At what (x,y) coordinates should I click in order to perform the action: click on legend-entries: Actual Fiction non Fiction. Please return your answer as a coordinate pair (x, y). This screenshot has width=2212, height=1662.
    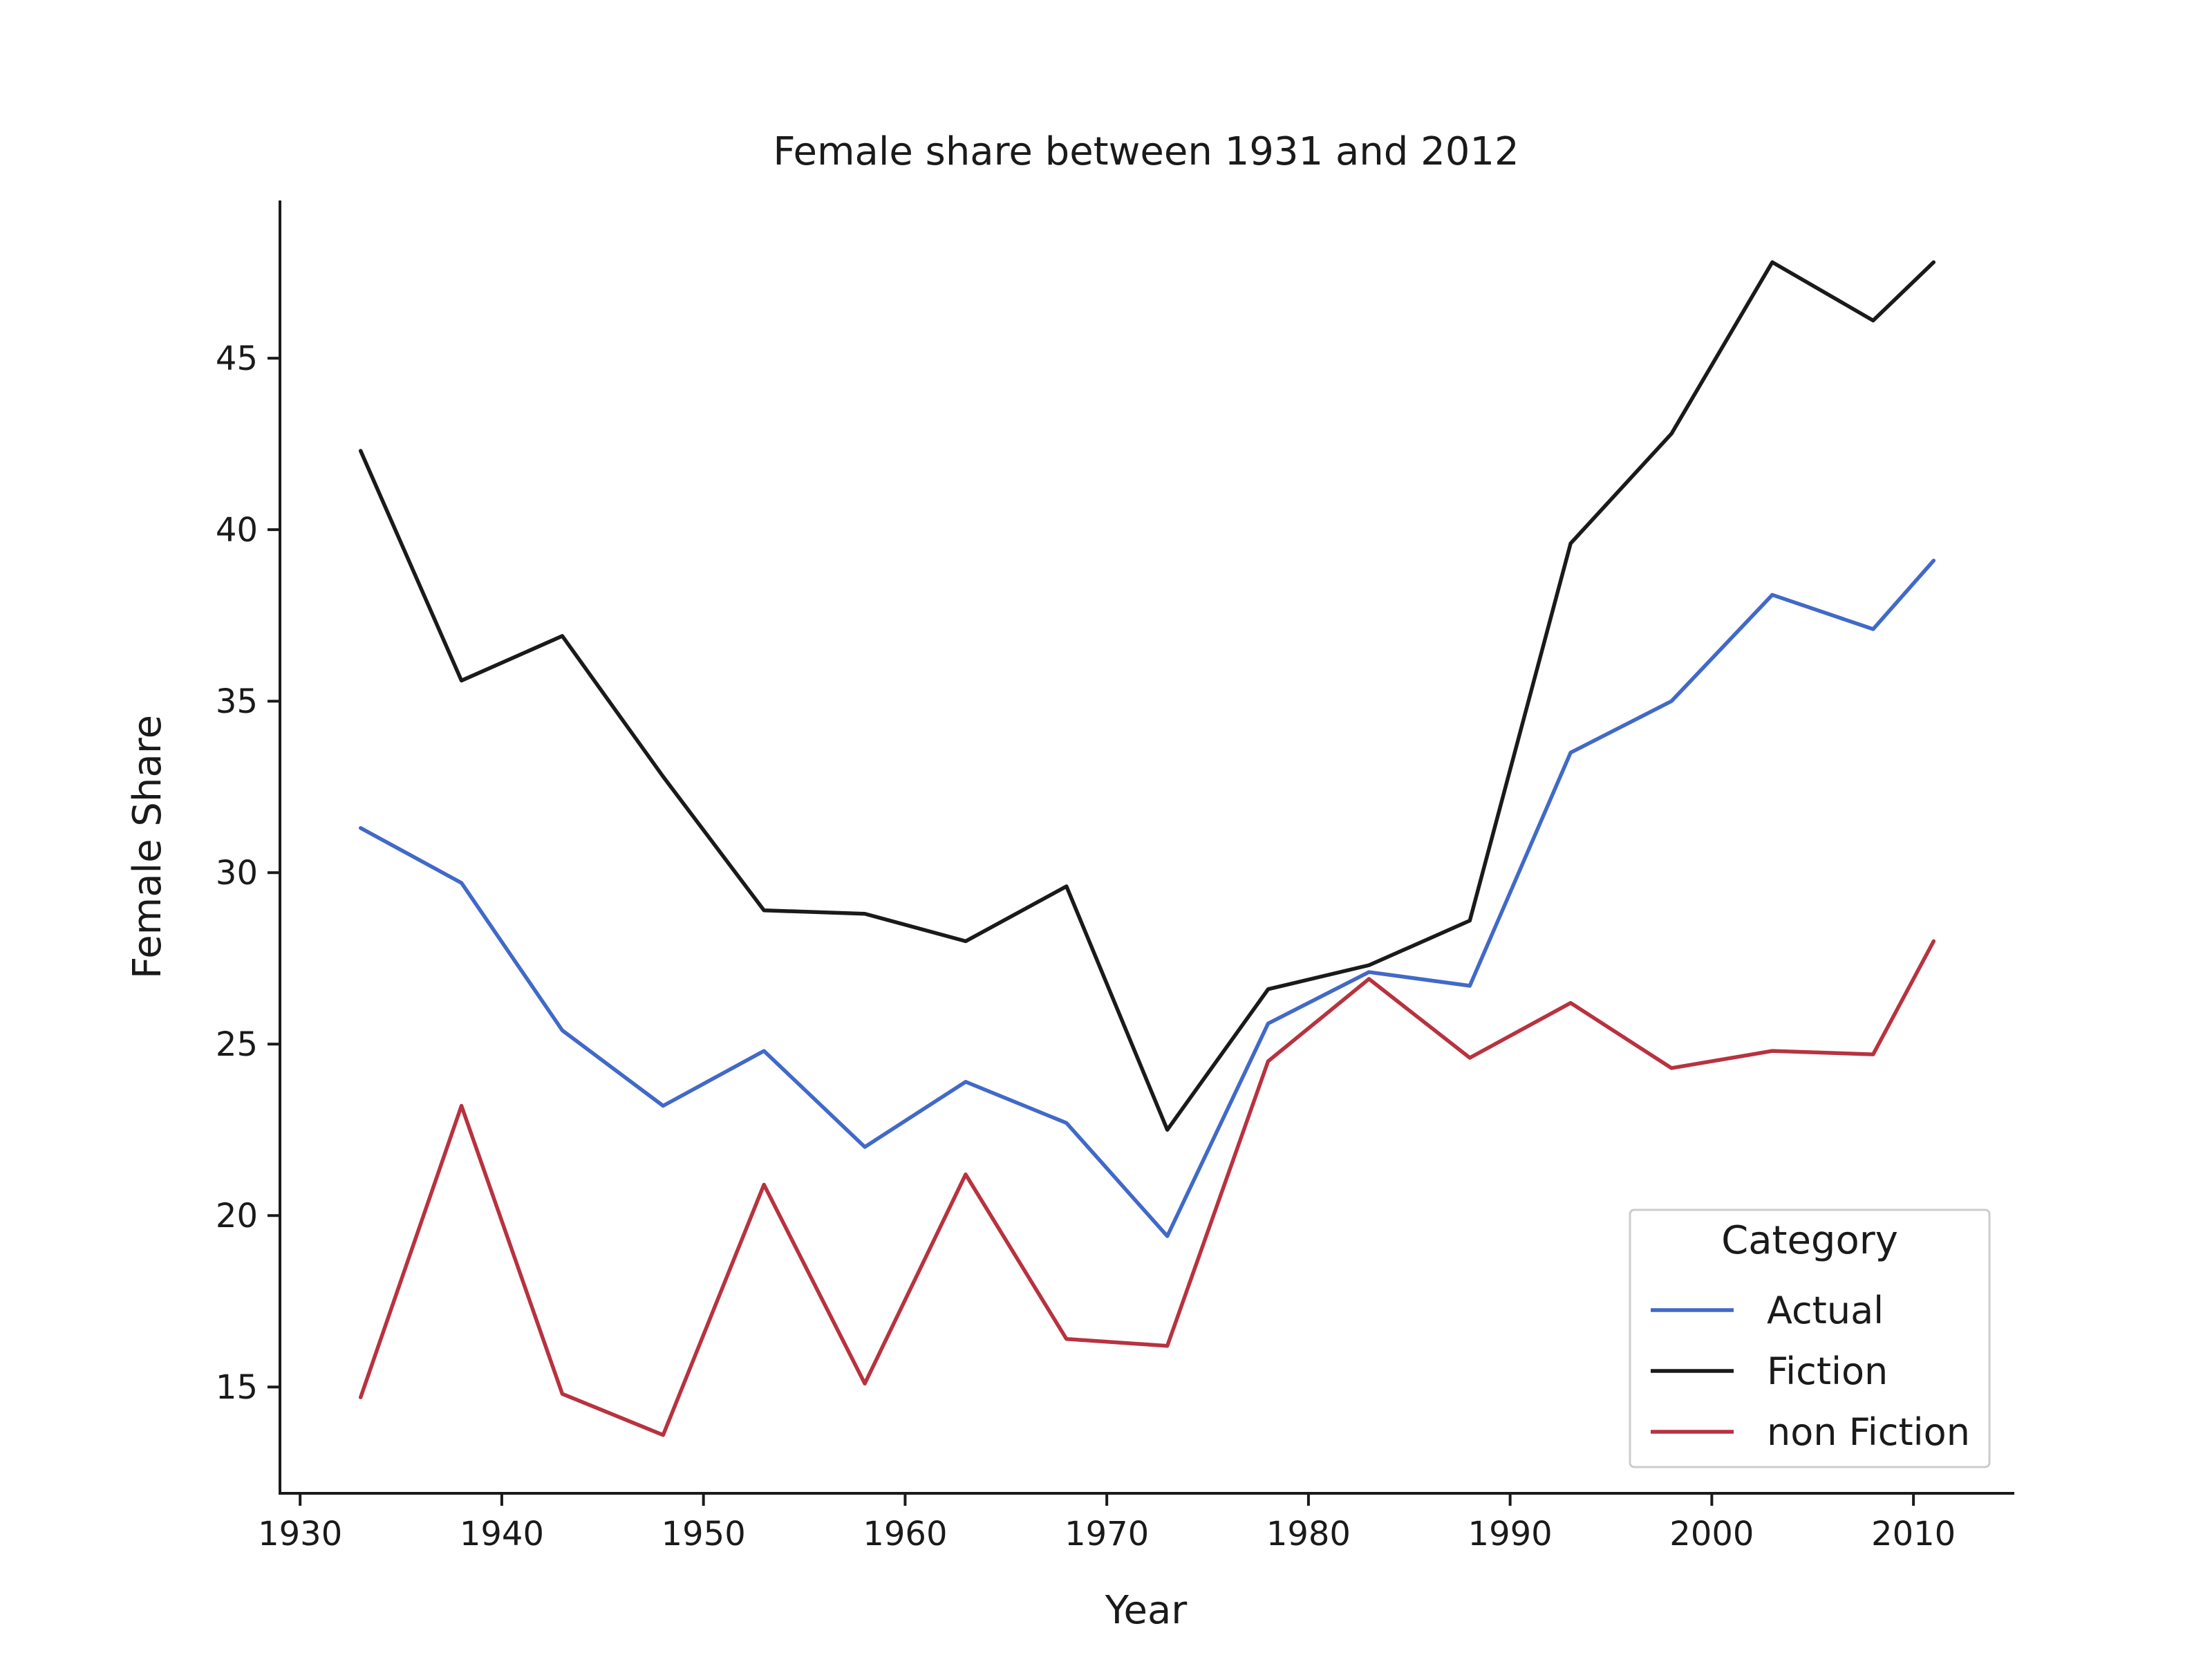
    Looking at the image, I should click on (1811, 1372).